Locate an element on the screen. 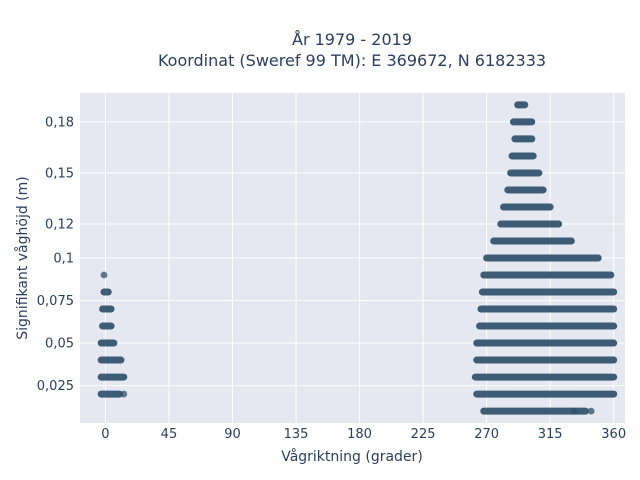 This screenshot has height=480, width=640. y-tick-label: 0,1 is located at coordinates (63, 259).